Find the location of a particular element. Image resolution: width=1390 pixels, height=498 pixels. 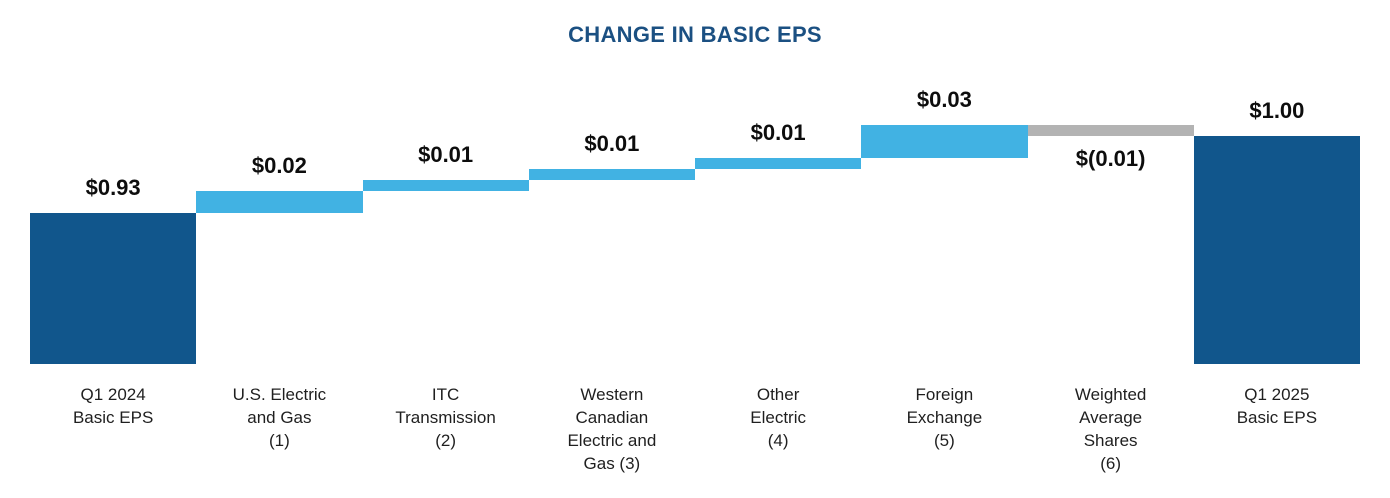

bar-category-label: ITC Transmission (2) is located at coordinates (445, 417).